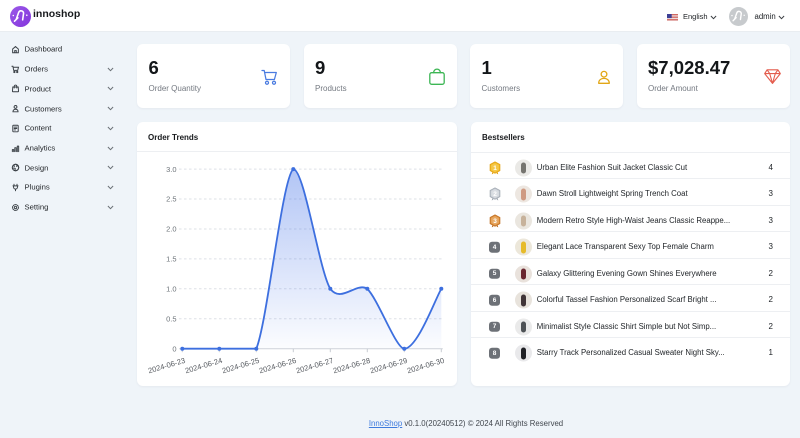 The width and height of the screenshot is (800, 438). I want to click on svg-text: 2024-06-24, so click(203, 366).